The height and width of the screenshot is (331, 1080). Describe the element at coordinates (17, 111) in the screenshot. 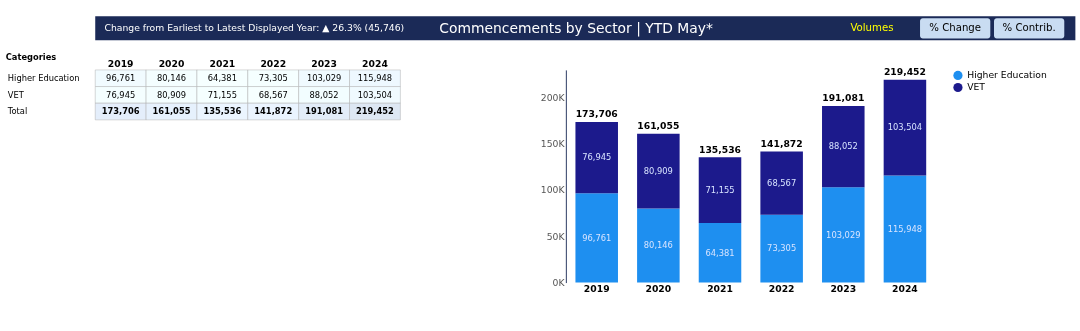

I see `y-tick-label: Total` at that location.